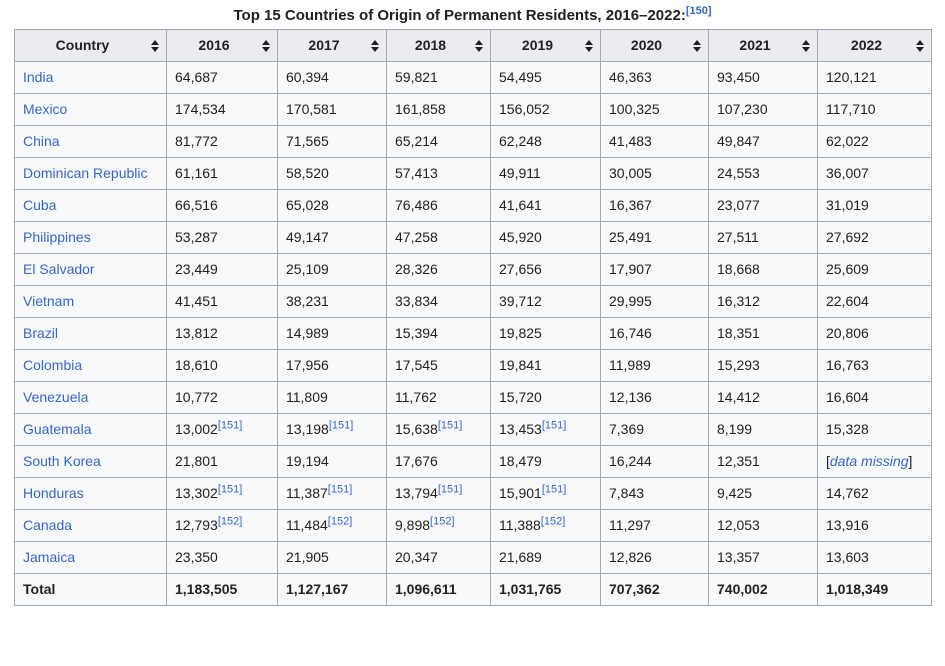 This screenshot has width=945, height=666. What do you see at coordinates (847, 365) in the screenshot?
I see `cell-value: 16,763` at bounding box center [847, 365].